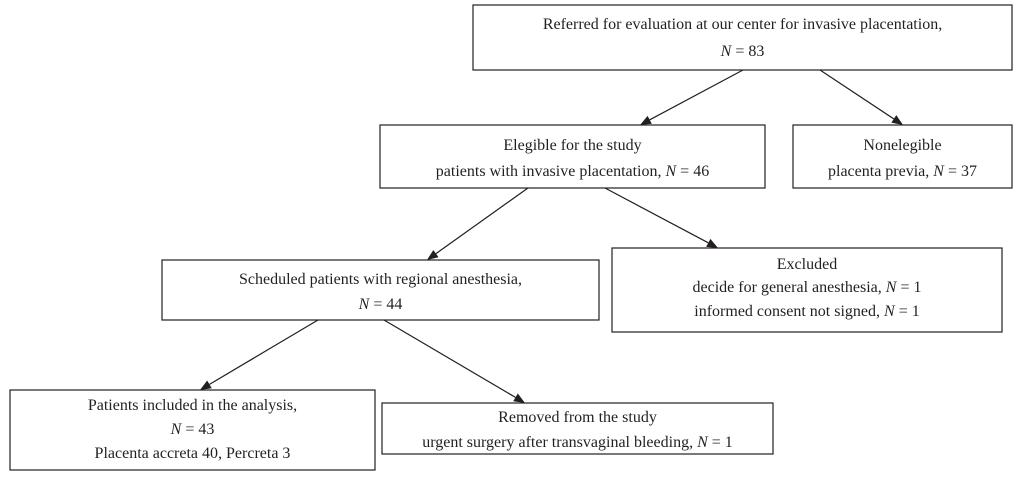 The width and height of the screenshot is (1015, 479). I want to click on node-text: Elegible for the study, so click(572, 145).